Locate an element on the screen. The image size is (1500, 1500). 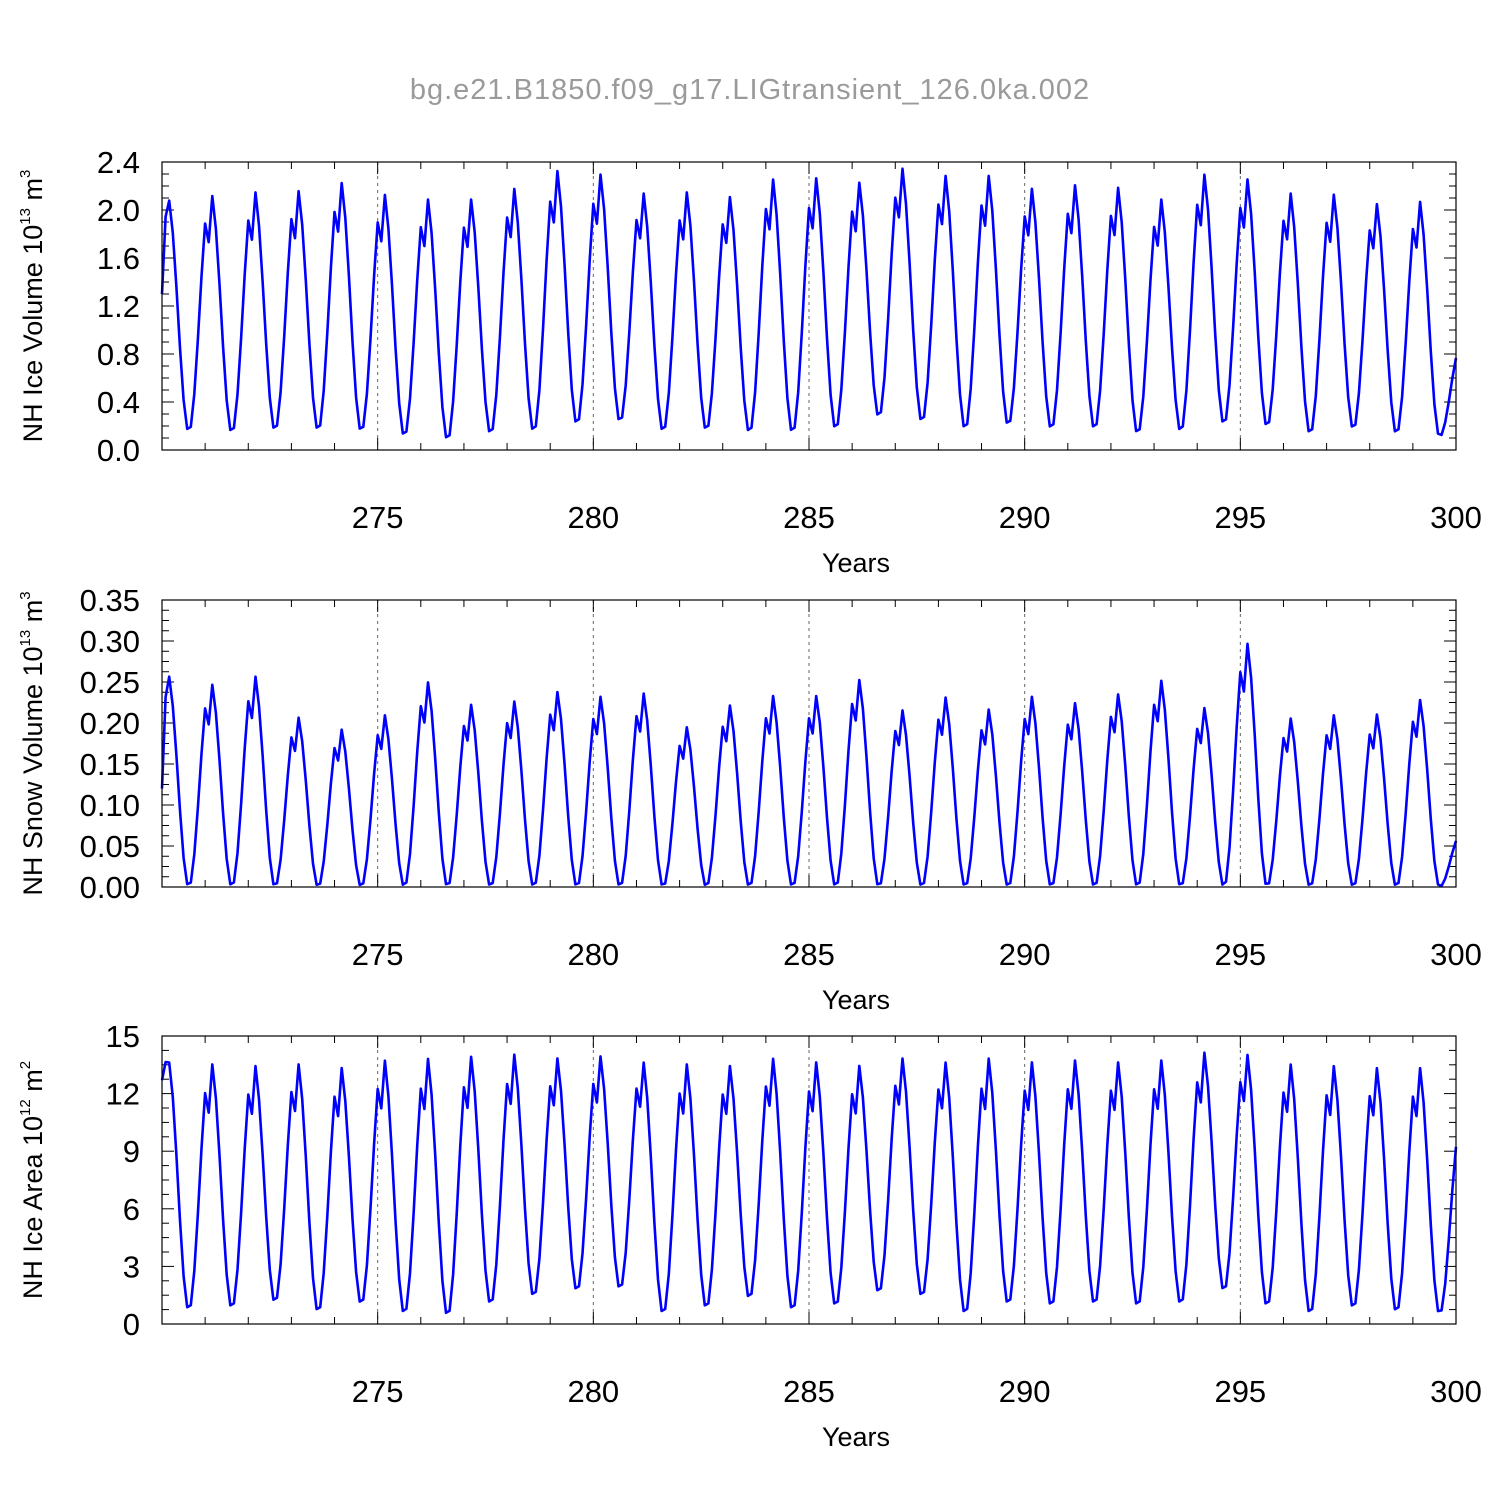
y-tick-label: 0.30 is located at coordinates (110, 641).